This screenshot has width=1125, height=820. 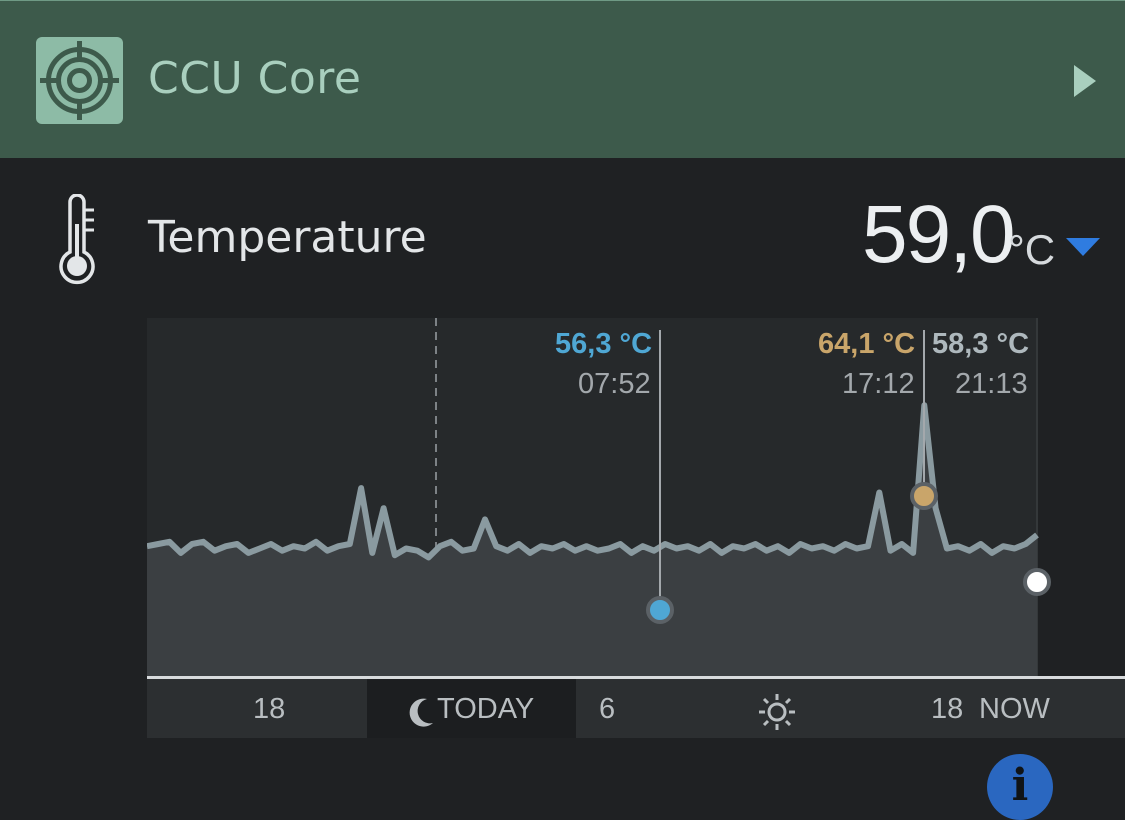 What do you see at coordinates (636, 707) in the screenshot?
I see `time-axis: 18 TODAY 6 18 NOW` at bounding box center [636, 707].